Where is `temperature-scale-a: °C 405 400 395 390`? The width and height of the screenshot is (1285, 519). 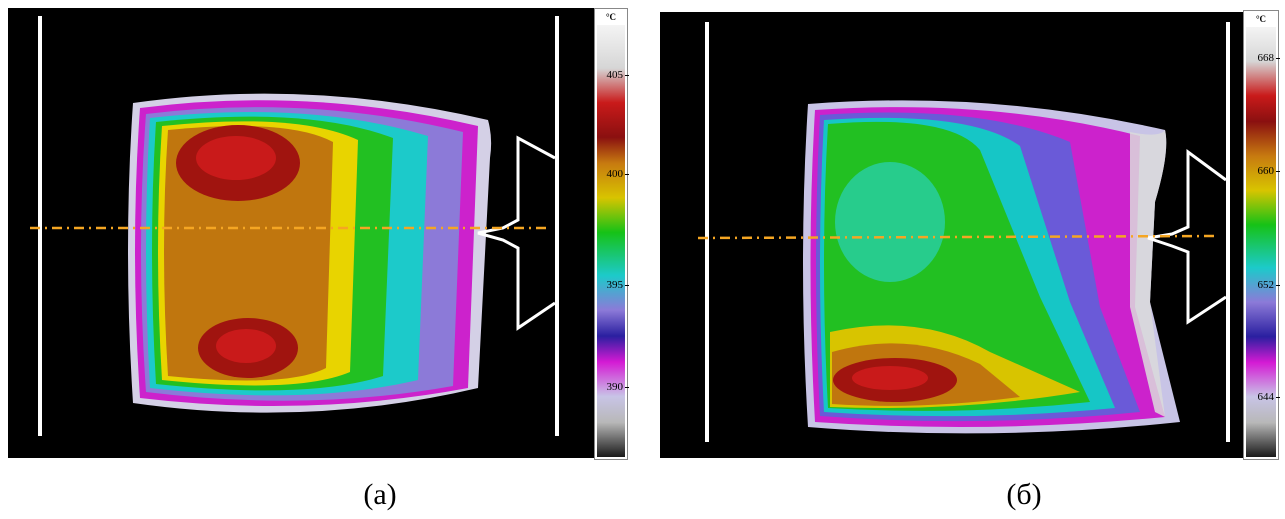 temperature-scale-a: °C 405 400 395 390 is located at coordinates (611, 234).